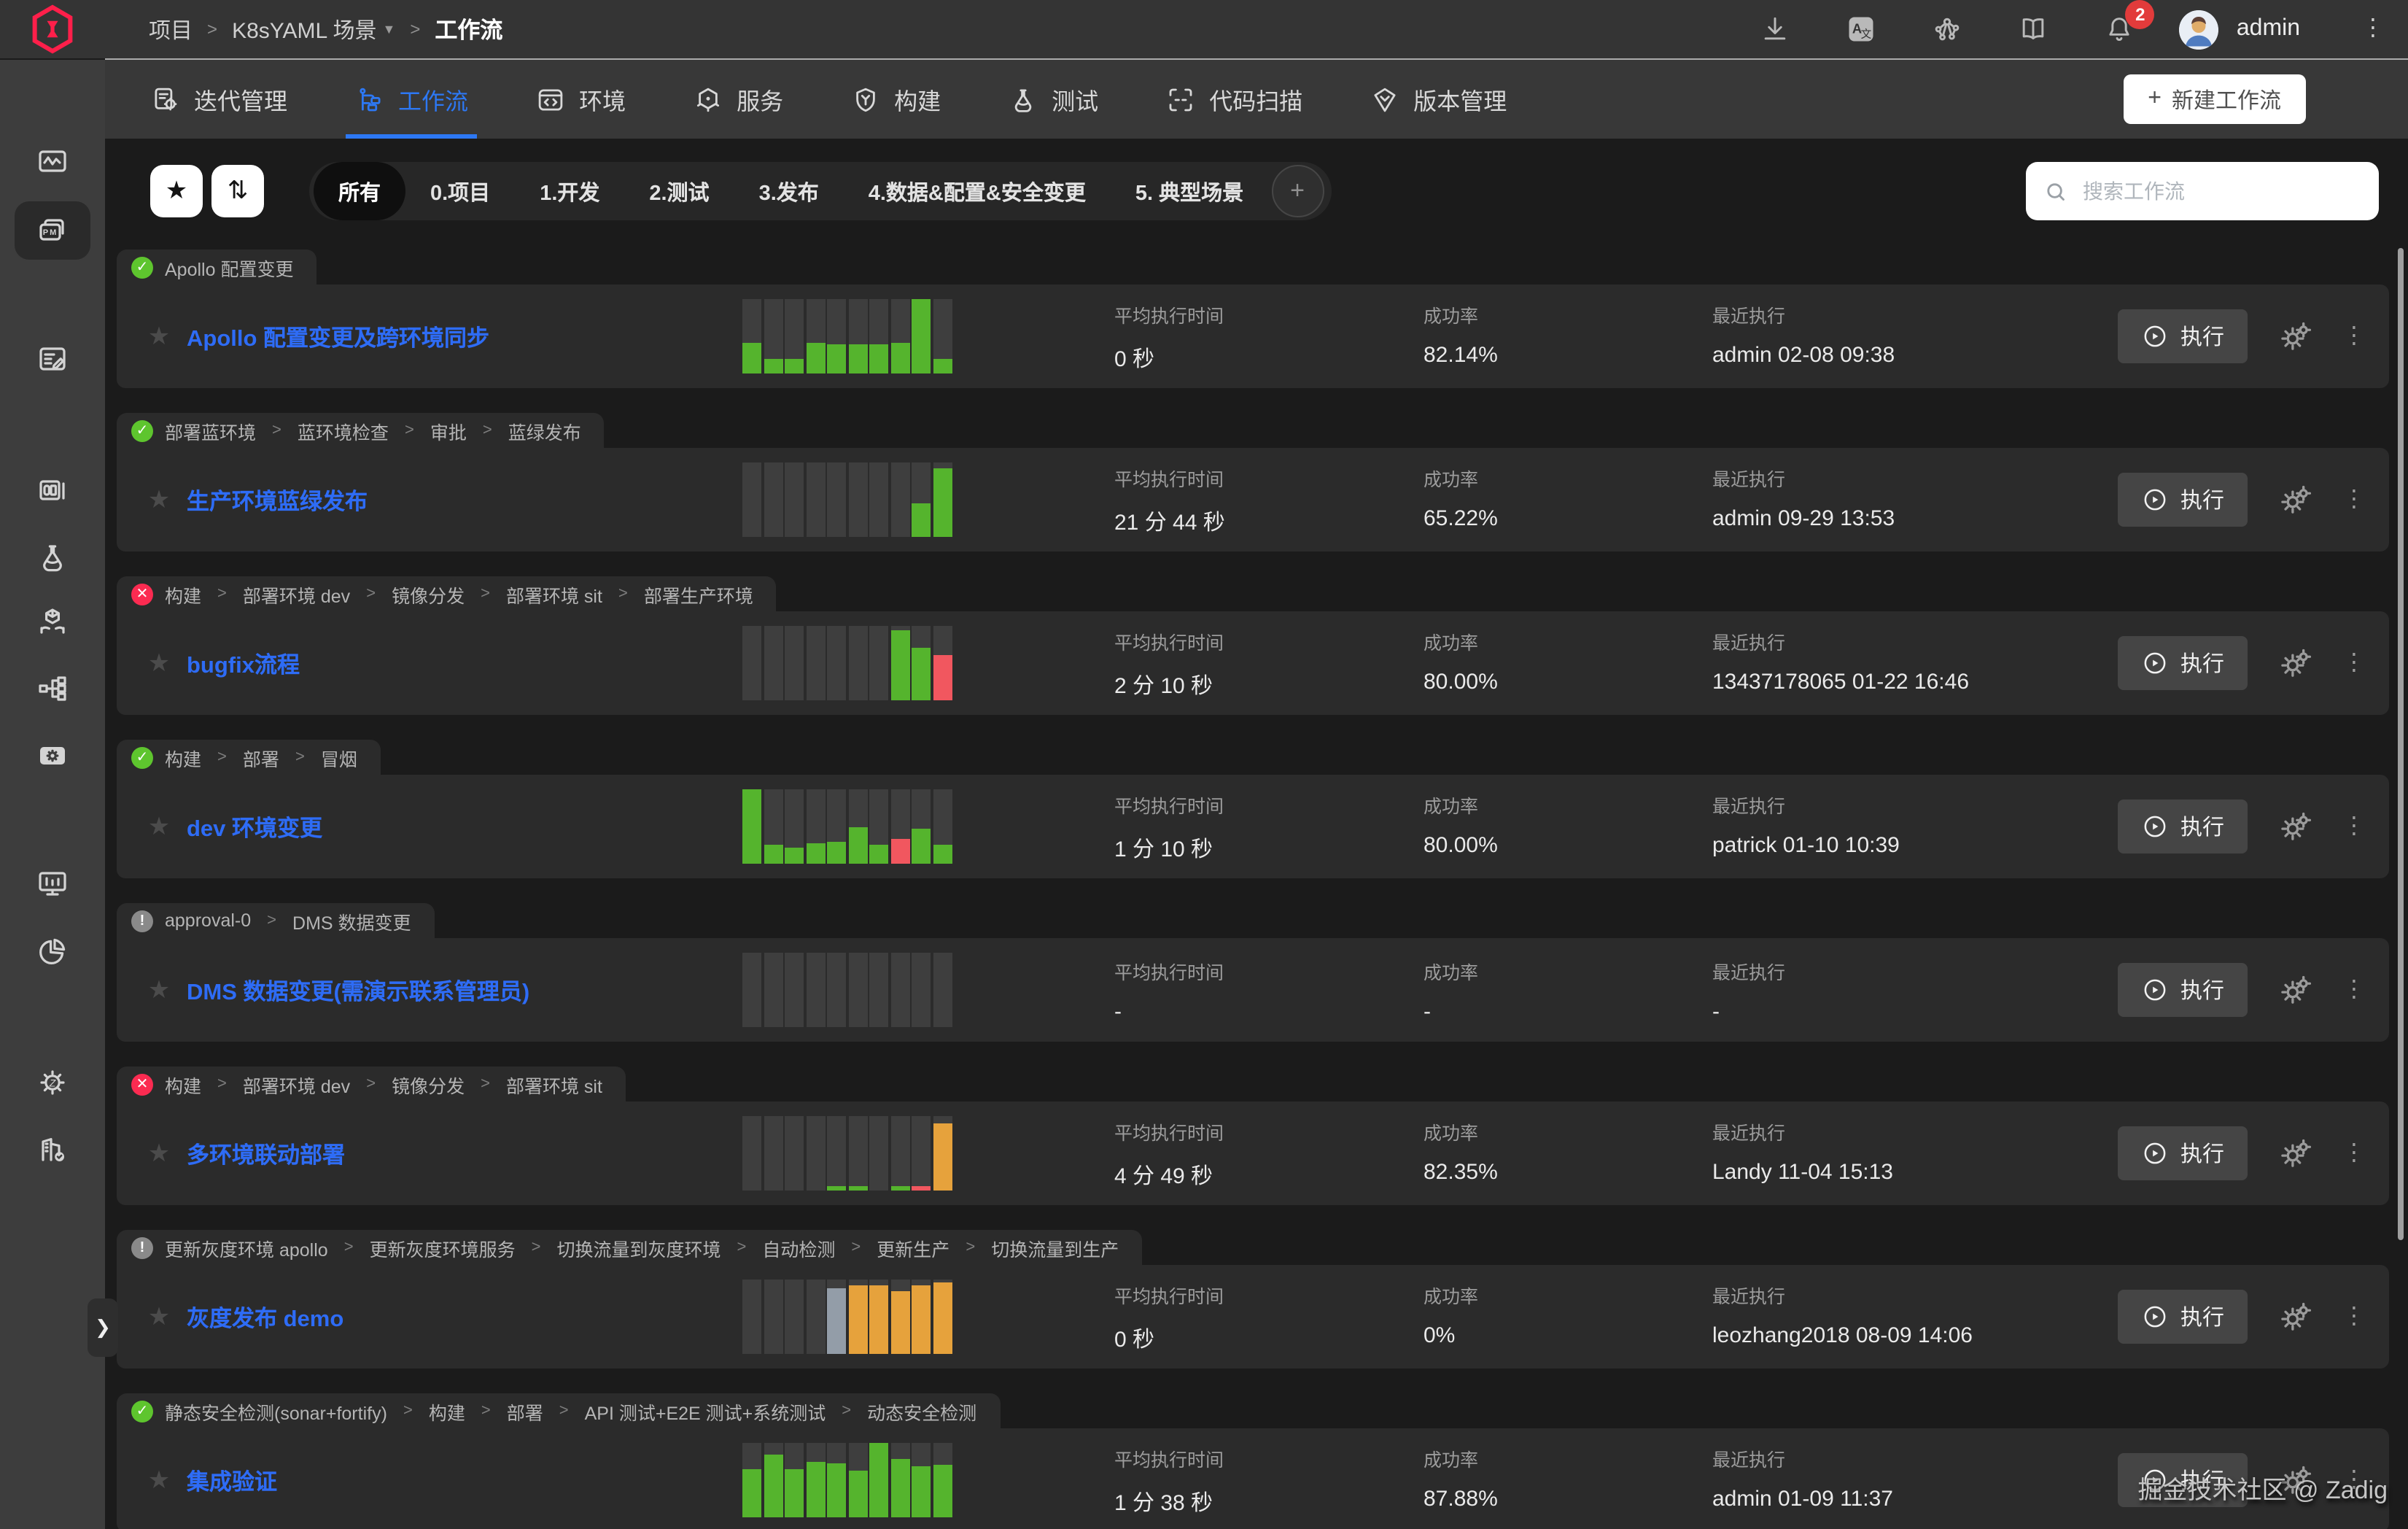 The height and width of the screenshot is (1529, 2408). Describe the element at coordinates (580, 99) in the screenshot. I see `tab-environment: 环境` at that location.